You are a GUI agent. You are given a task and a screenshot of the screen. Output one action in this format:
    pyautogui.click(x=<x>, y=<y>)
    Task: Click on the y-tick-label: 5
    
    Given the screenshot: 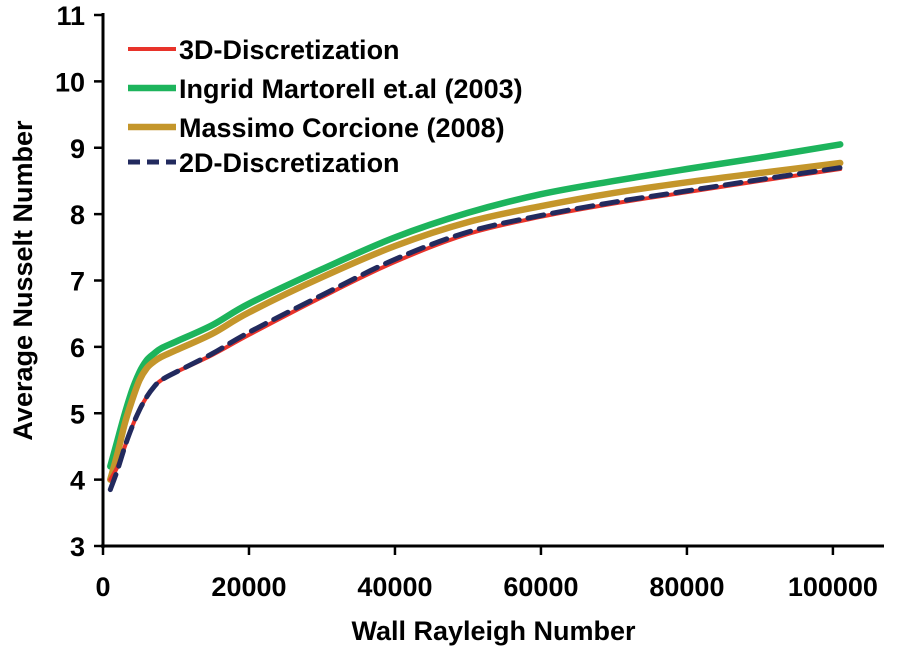 What is the action you would take?
    pyautogui.click(x=77, y=414)
    